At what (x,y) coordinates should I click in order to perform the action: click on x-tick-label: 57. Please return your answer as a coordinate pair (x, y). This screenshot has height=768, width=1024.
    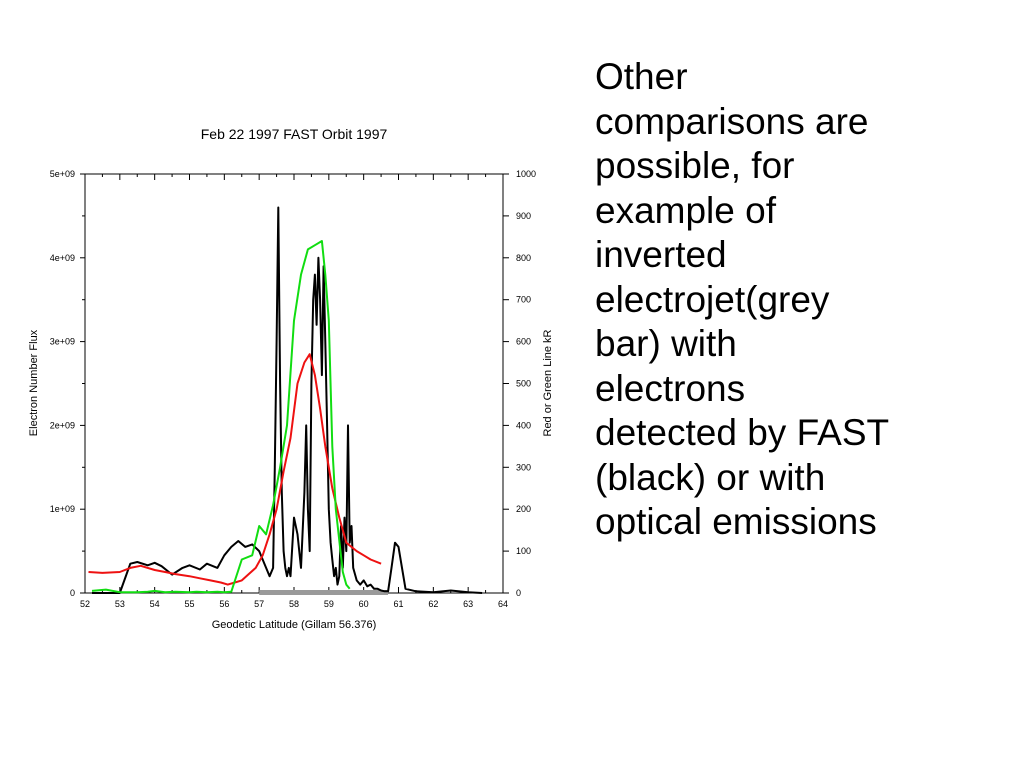
    Looking at the image, I should click on (259, 604).